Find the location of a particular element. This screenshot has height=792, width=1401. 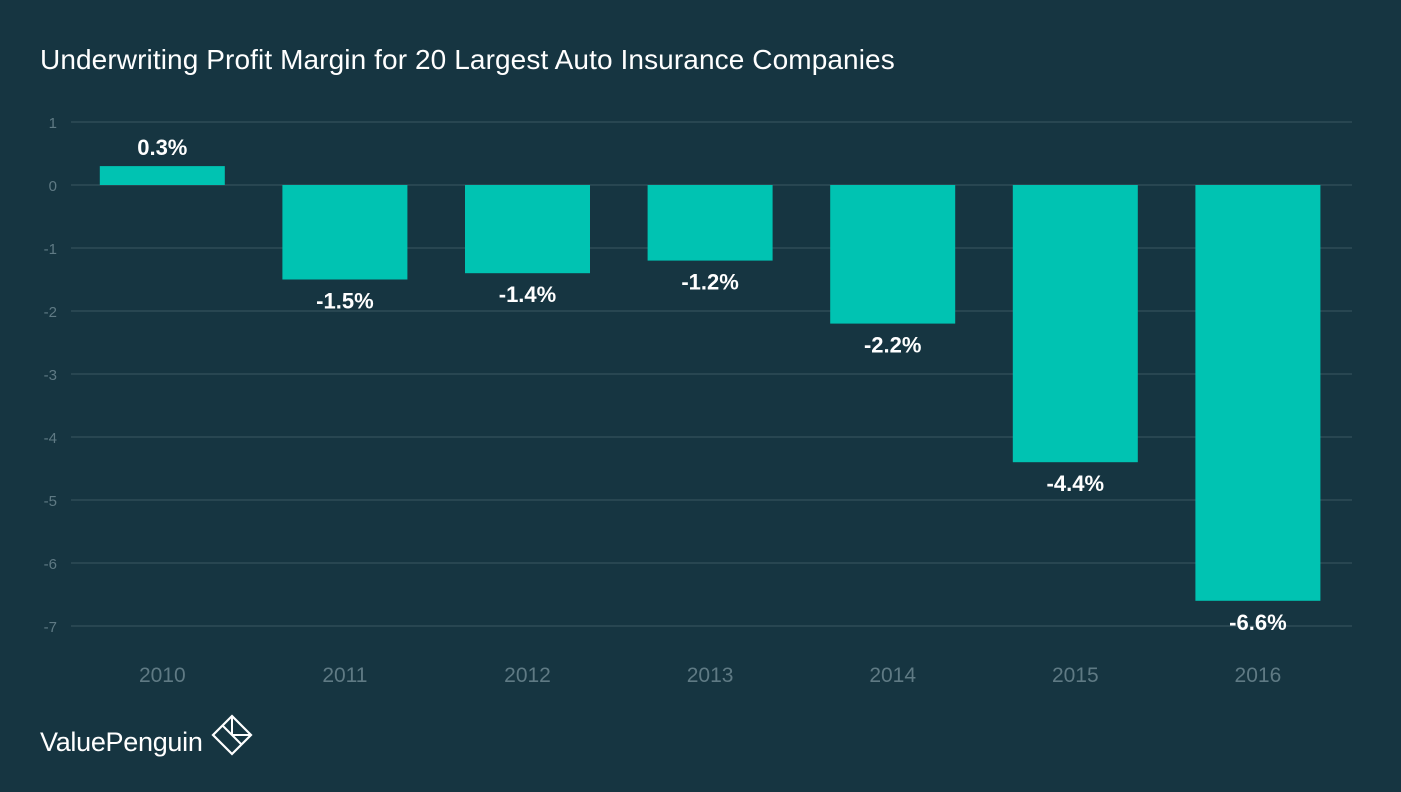

y-tick-label: 1 is located at coordinates (53, 123).